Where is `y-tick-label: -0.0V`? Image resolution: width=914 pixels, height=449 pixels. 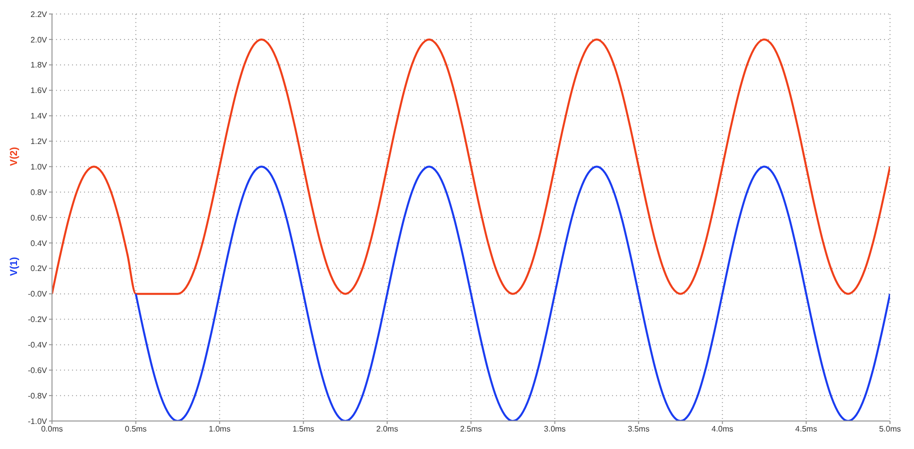
y-tick-label: -0.0V is located at coordinates (38, 294).